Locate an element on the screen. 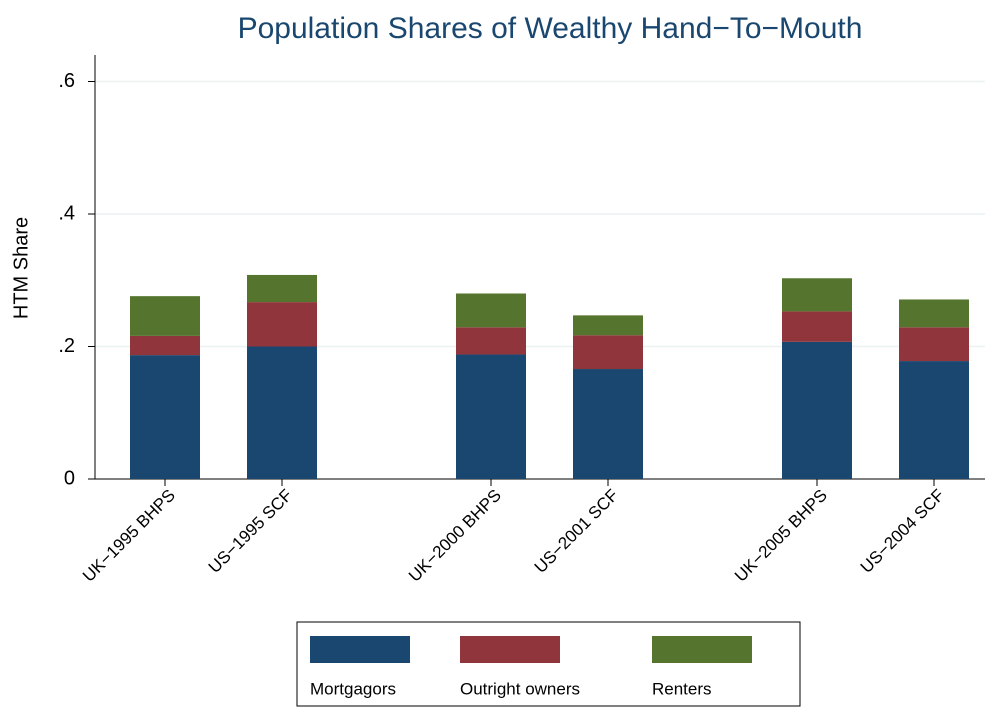 This screenshot has height=709, width=998. x-tick-label: US−2004 SCF is located at coordinates (902, 531).